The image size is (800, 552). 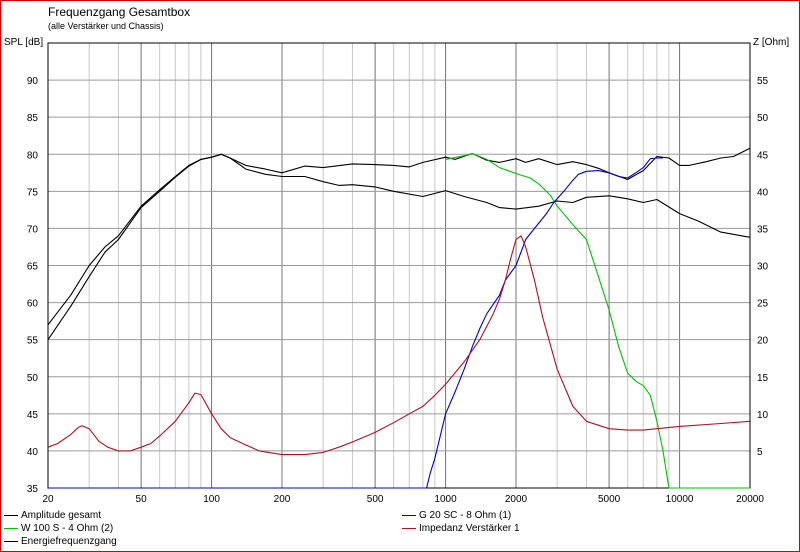 I want to click on y-tick-label: 90, so click(x=33, y=81).